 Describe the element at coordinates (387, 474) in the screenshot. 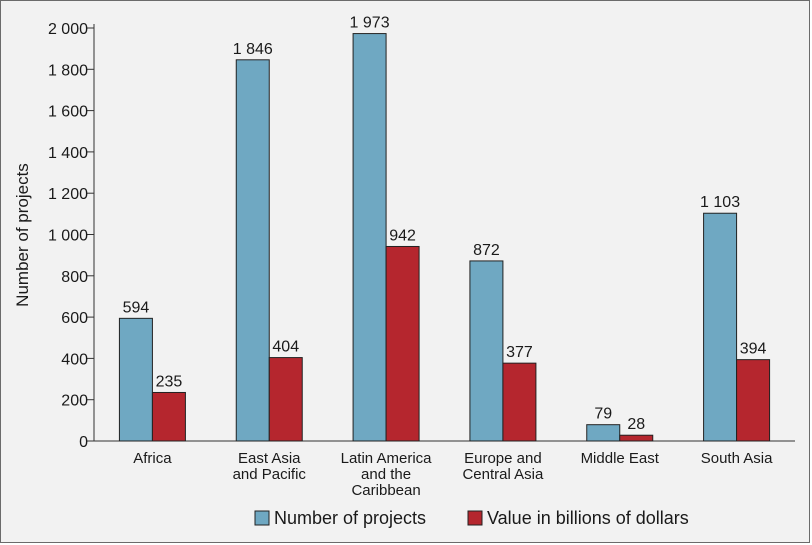

I see `category-label: Latin America and the Caribbean` at that location.